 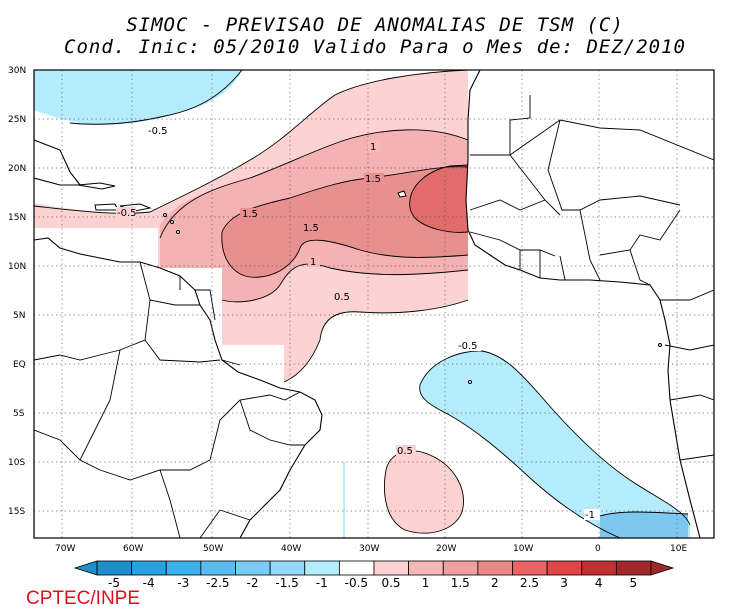 I want to click on colorbar-arrow-left, so click(x=85, y=568).